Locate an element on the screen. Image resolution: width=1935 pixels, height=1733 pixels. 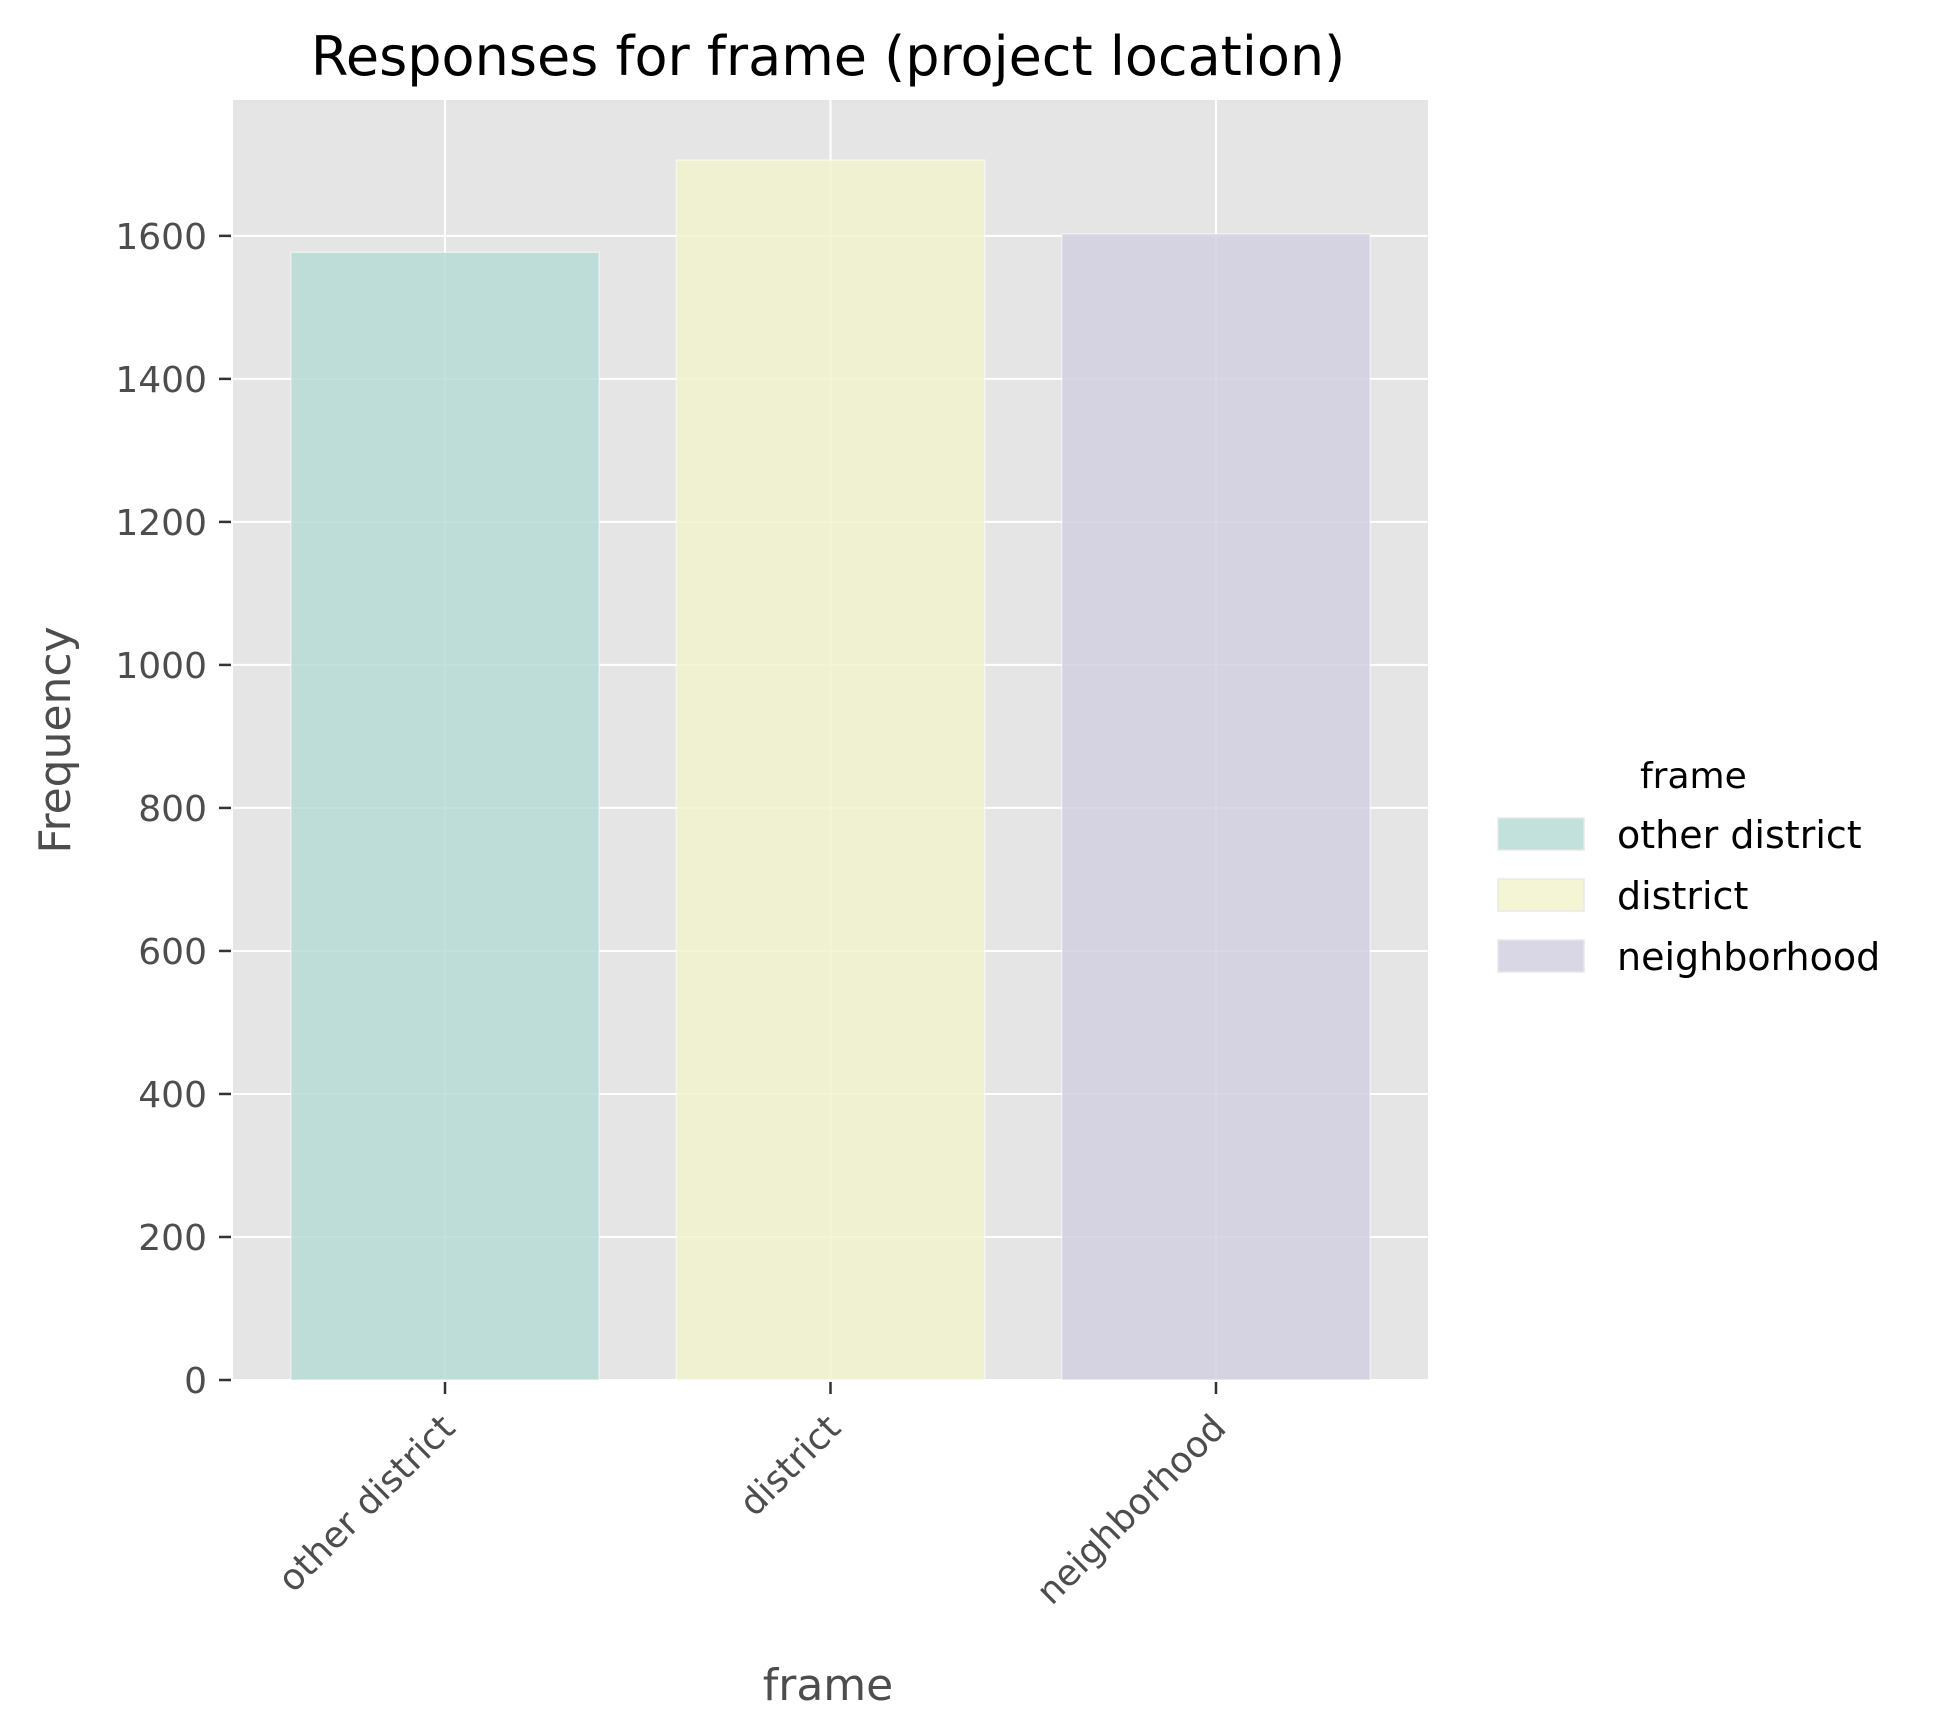
bar-district is located at coordinates (830, 770).